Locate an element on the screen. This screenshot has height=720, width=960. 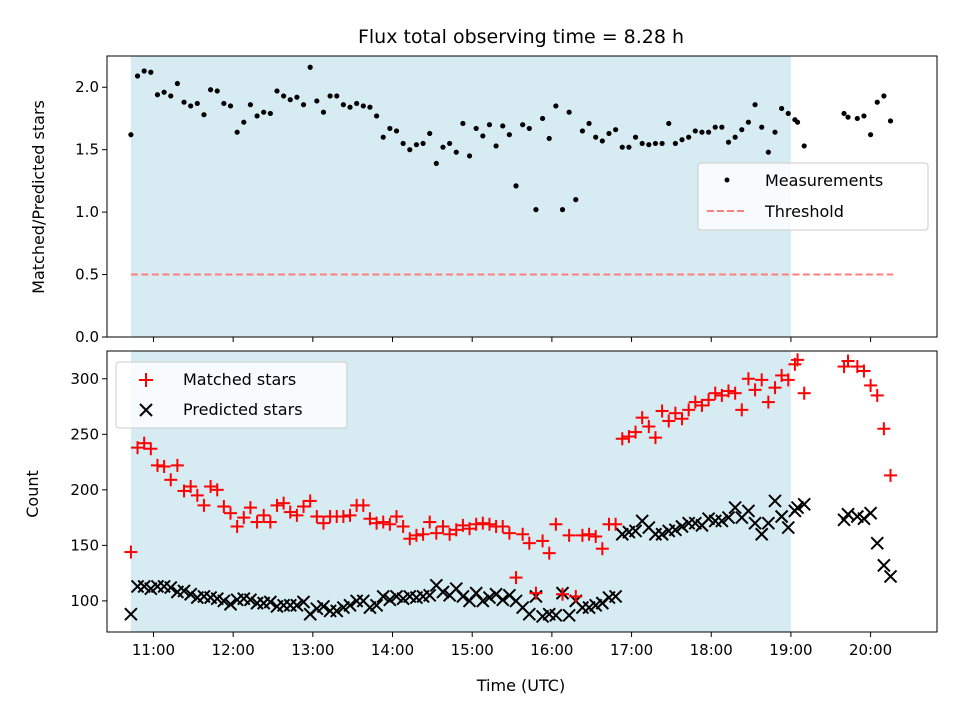
ratio-legend: Measurements Threshold is located at coordinates (813, 196).